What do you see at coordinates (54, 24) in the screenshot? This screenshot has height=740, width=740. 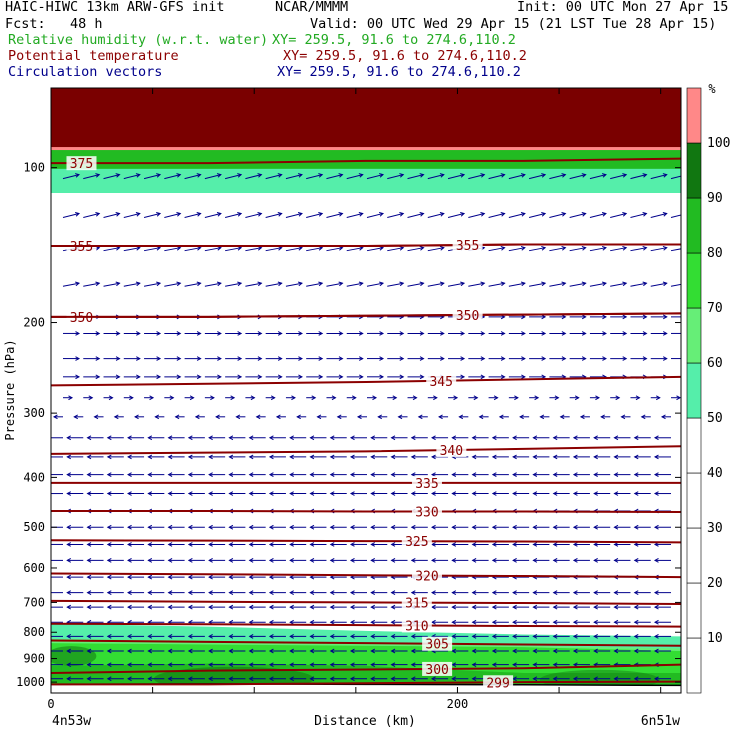 I see `forecast-hour: Fcst: 48 h` at bounding box center [54, 24].